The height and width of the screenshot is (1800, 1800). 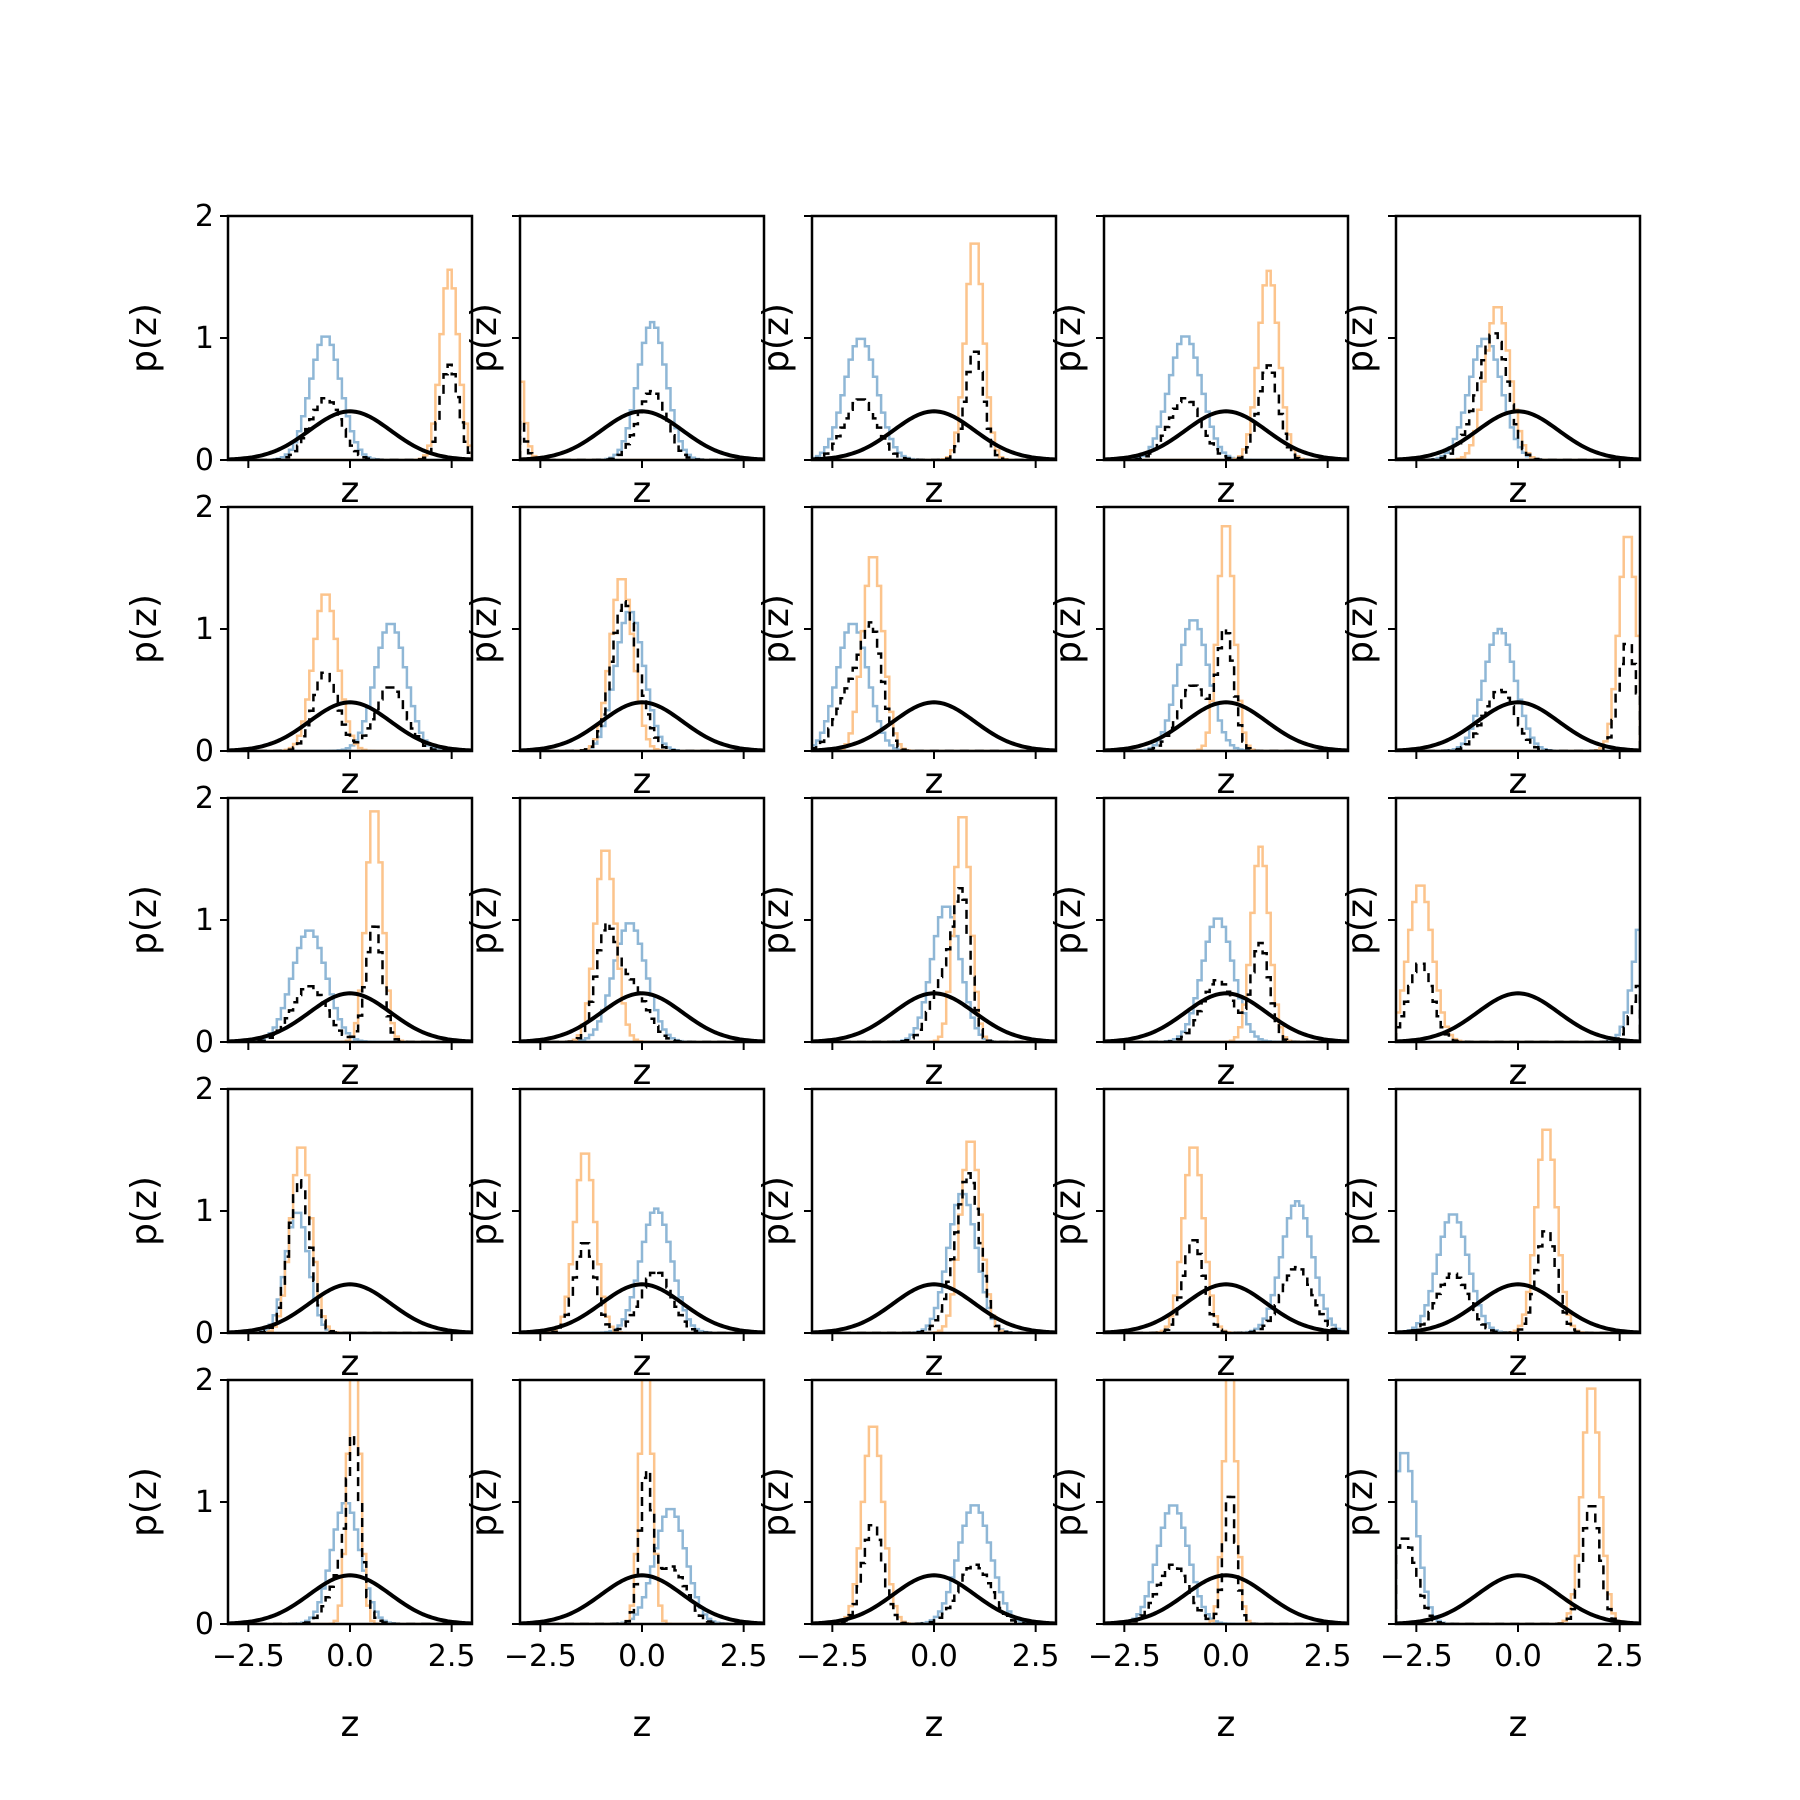 I want to click on subplot-3-2: z p(z), so click(x=615, y=944).